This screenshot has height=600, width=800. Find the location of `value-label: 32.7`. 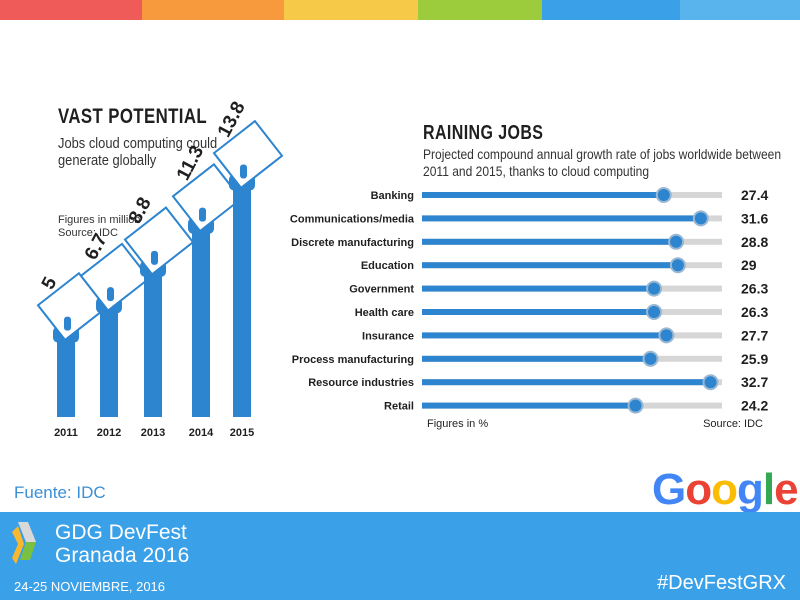

value-label: 32.7 is located at coordinates (754, 382).